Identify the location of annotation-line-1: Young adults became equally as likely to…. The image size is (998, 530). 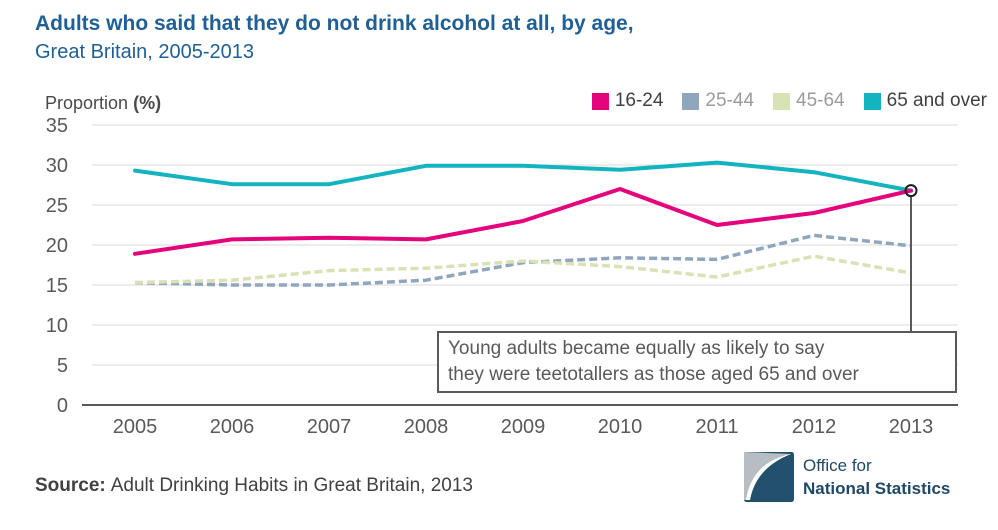
(636, 348).